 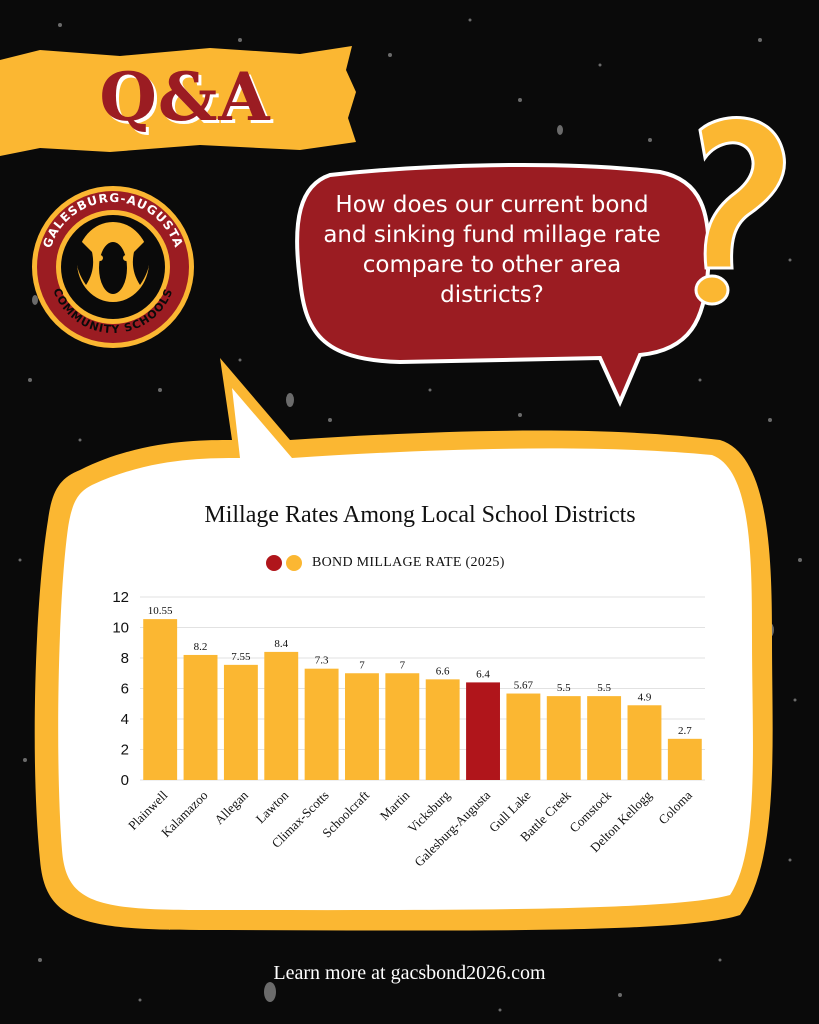 I want to click on x-tick-label: Coloma, so click(x=675, y=807).